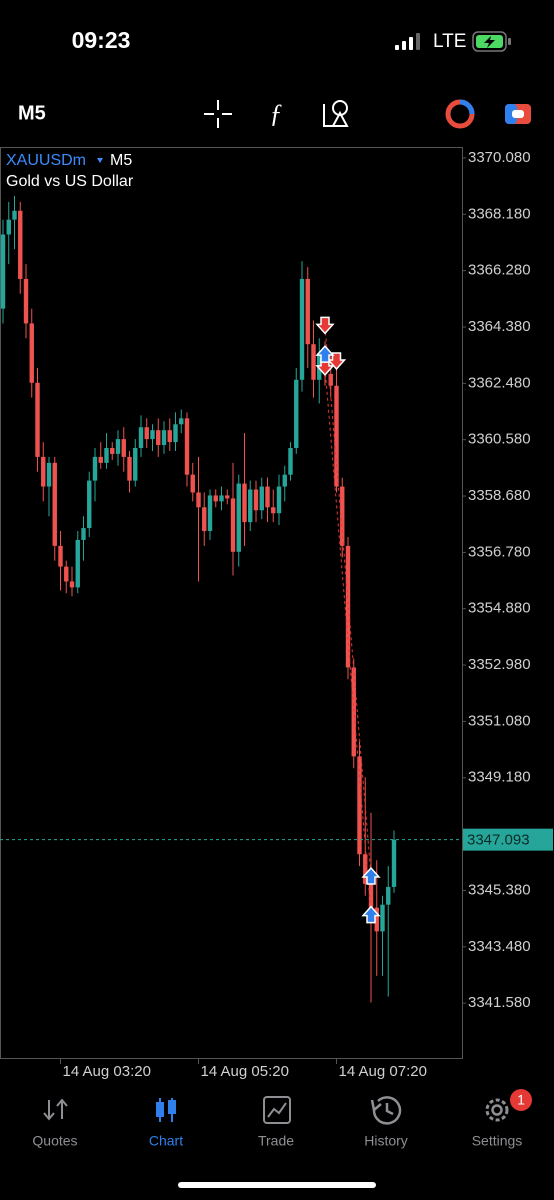  I want to click on y-tick-label: 3360.580, so click(499, 439).